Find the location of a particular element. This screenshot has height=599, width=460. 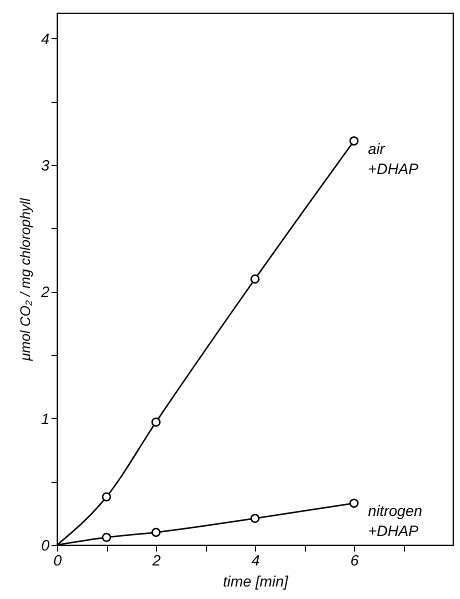

x-axis-title: time [min] is located at coordinates (255, 582).